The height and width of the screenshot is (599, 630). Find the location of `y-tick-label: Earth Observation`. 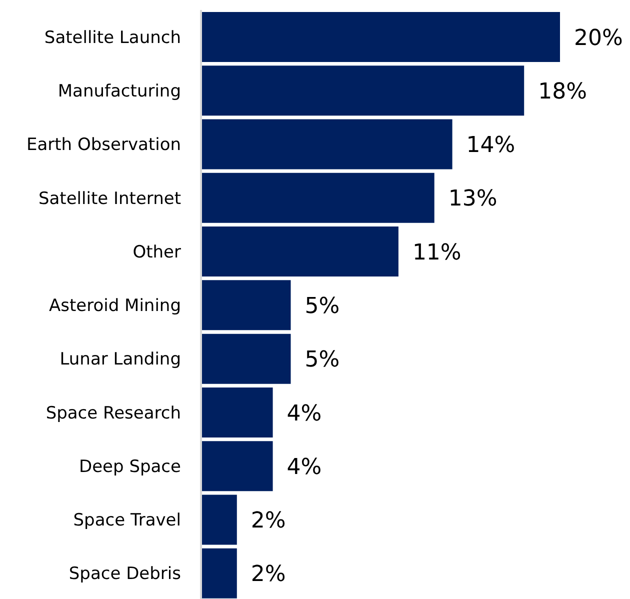

y-tick-label: Earth Observation is located at coordinates (103, 145).